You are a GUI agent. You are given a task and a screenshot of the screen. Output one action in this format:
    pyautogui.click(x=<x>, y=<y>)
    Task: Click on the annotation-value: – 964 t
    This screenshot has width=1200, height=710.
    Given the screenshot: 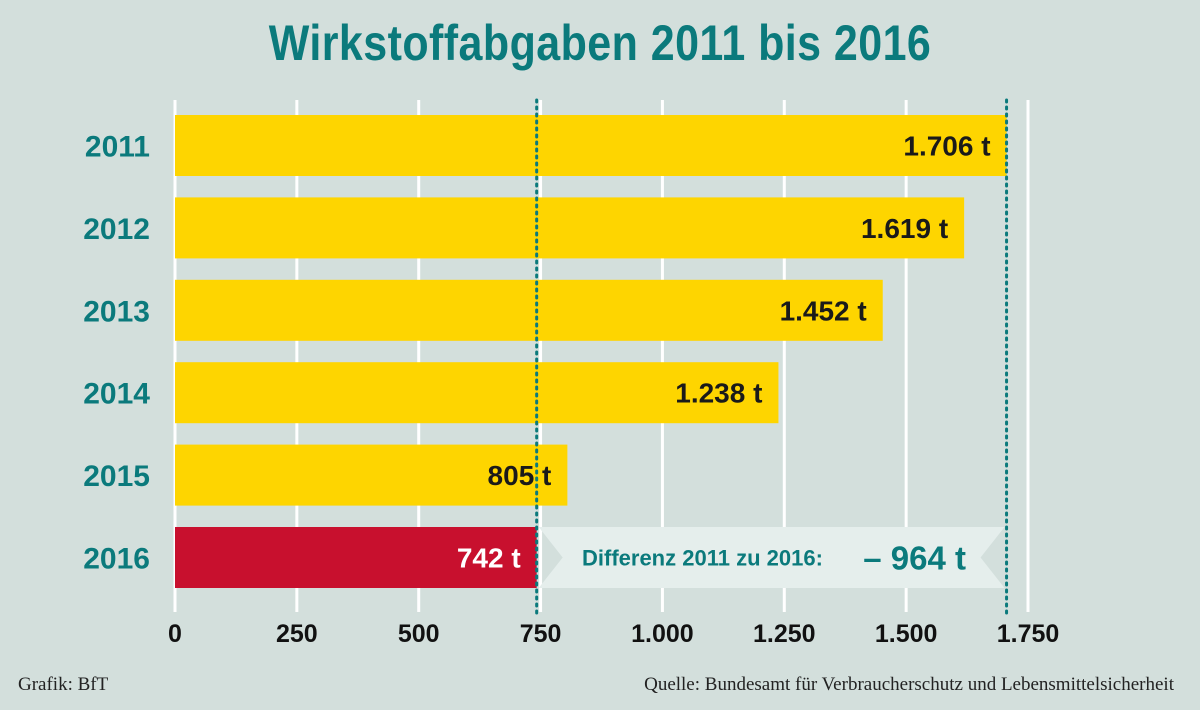 What is the action you would take?
    pyautogui.click(x=914, y=558)
    